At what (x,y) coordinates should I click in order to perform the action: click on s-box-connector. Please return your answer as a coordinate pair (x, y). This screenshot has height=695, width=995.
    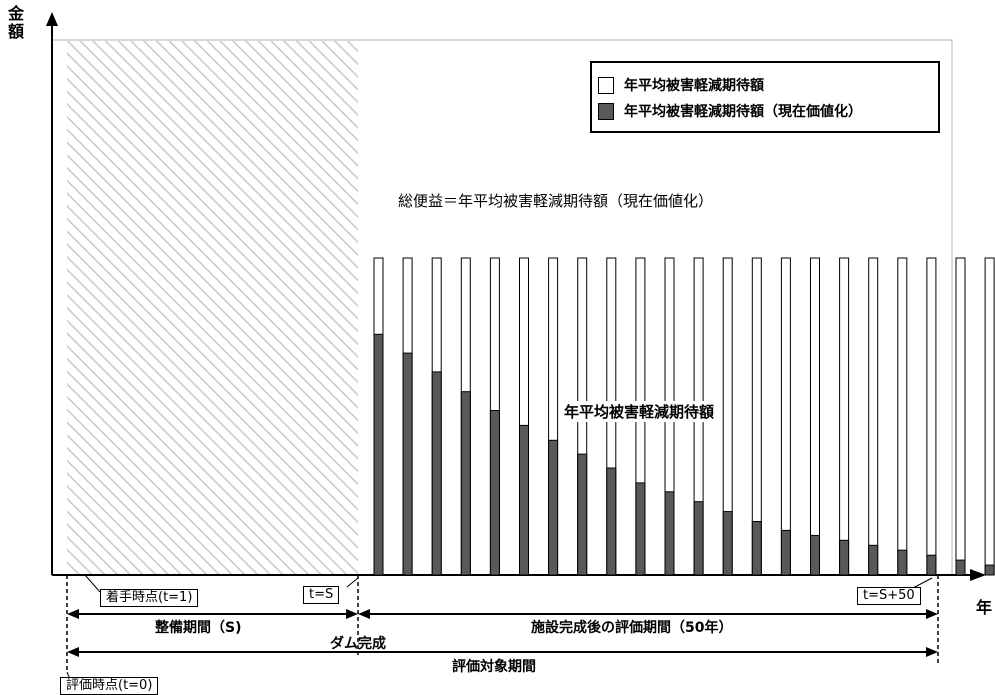
    Looking at the image, I should click on (352, 582).